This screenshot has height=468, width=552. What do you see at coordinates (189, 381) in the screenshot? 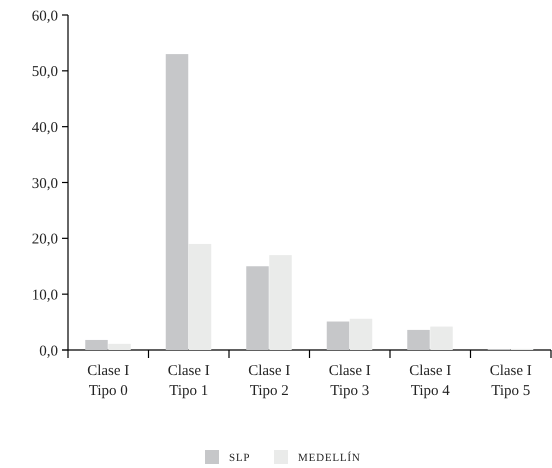
I see `x-tick-label: Clase I Tipo 1` at bounding box center [189, 381].